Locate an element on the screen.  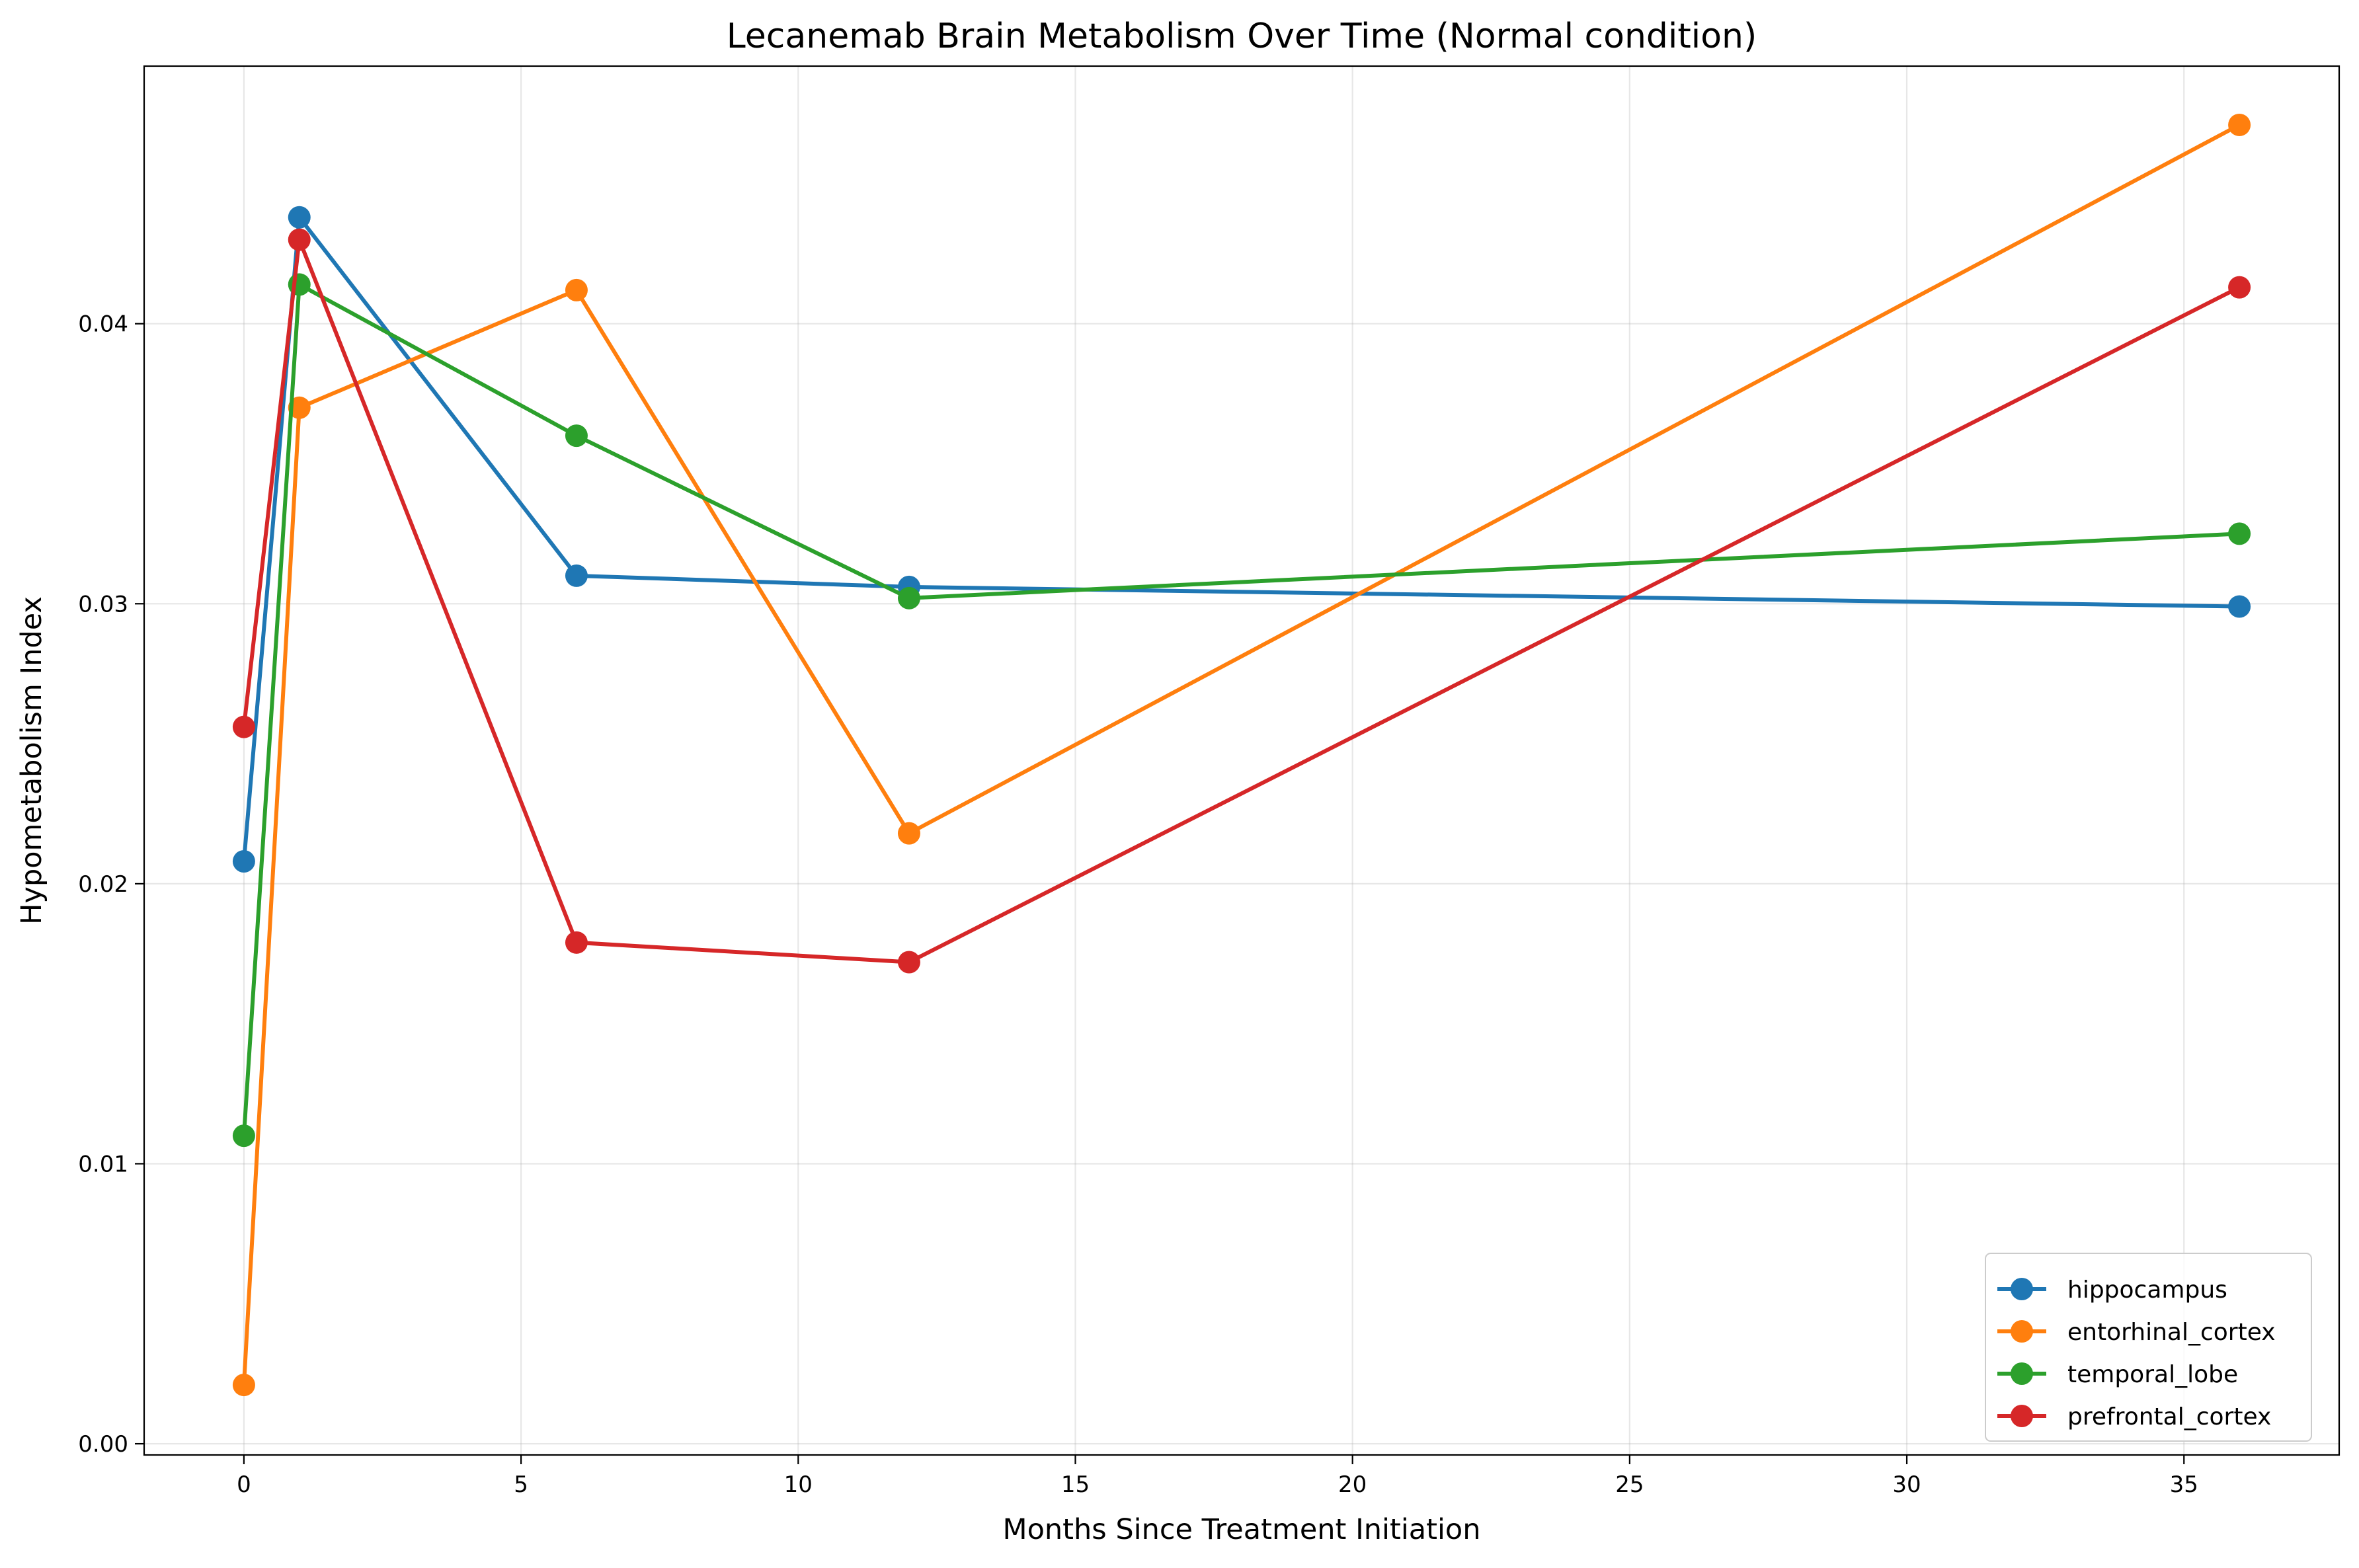
y-axis-ticks: 0.00 0.01 0.02 0.03 0.04 is located at coordinates (111, 884).